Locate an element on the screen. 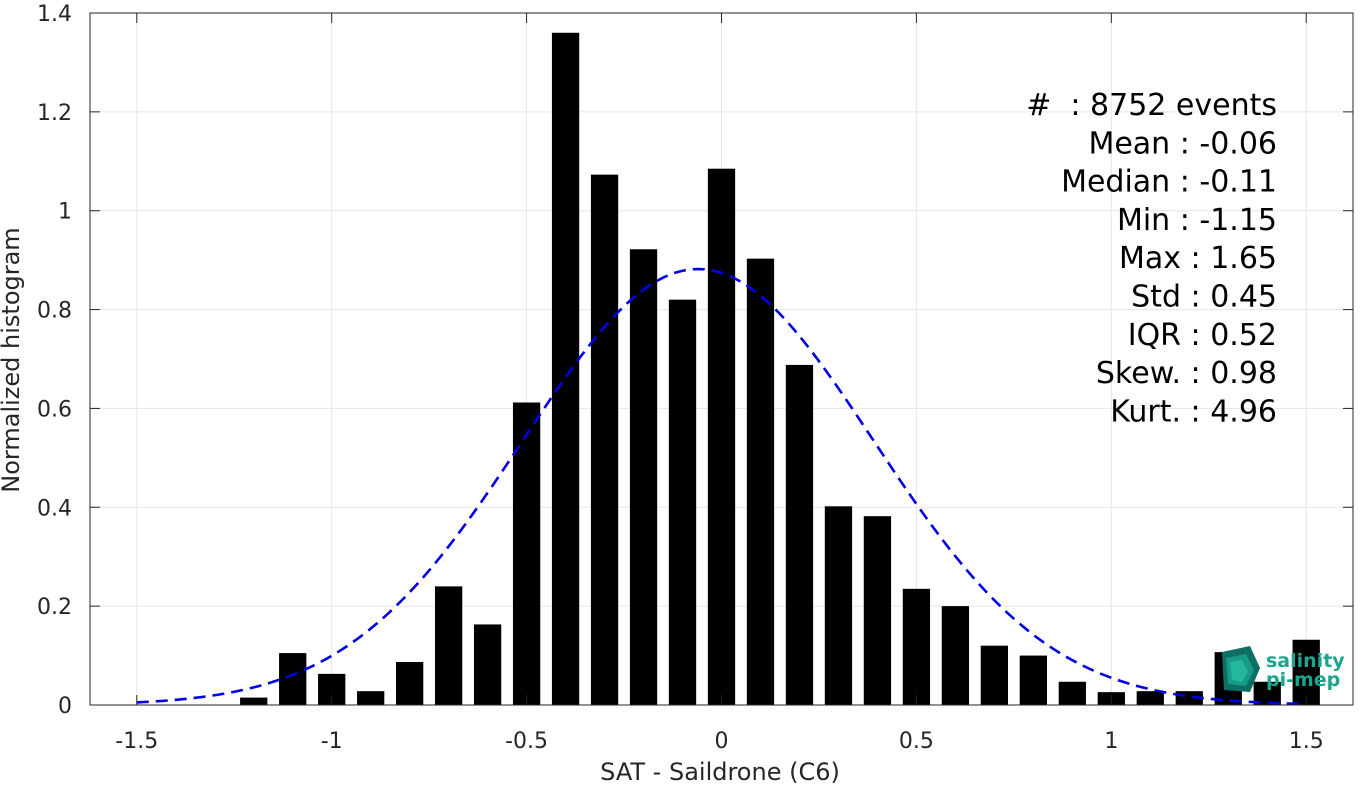 This screenshot has width=1367, height=785. x-tick-label: -0.5 is located at coordinates (526, 741).